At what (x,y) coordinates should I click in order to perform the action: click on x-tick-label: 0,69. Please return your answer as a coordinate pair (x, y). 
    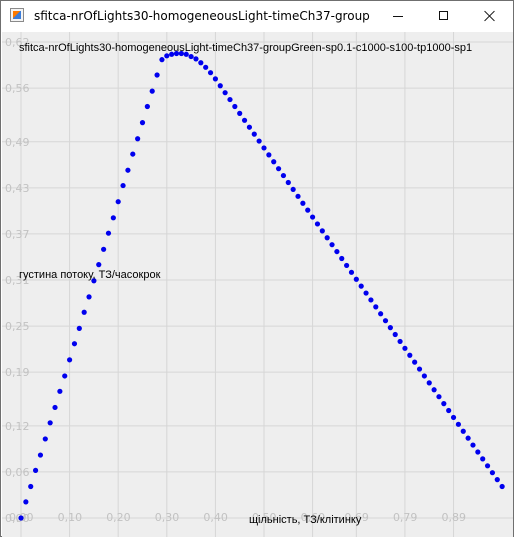
    Looking at the image, I should click on (356, 517).